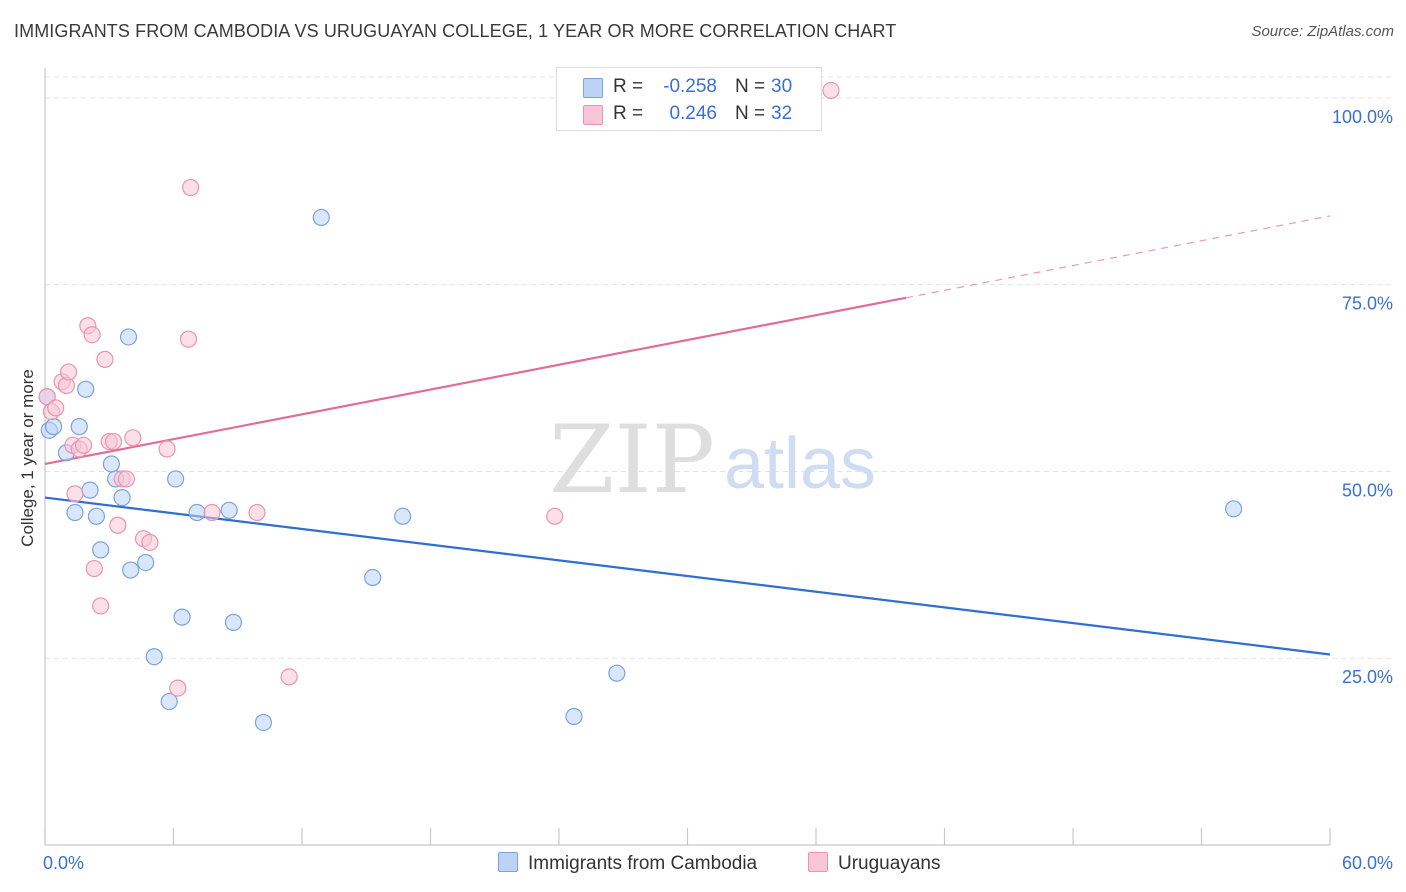  I want to click on legend-label-cambodia: Immigrants from Cambodia, so click(643, 863).